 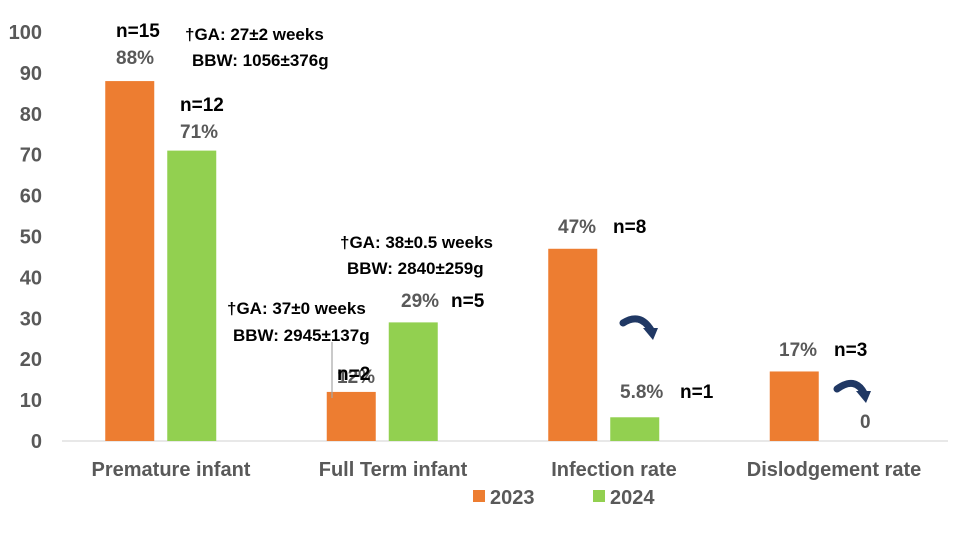 What do you see at coordinates (599, 496) in the screenshot?
I see `legend-swatch-2024` at bounding box center [599, 496].